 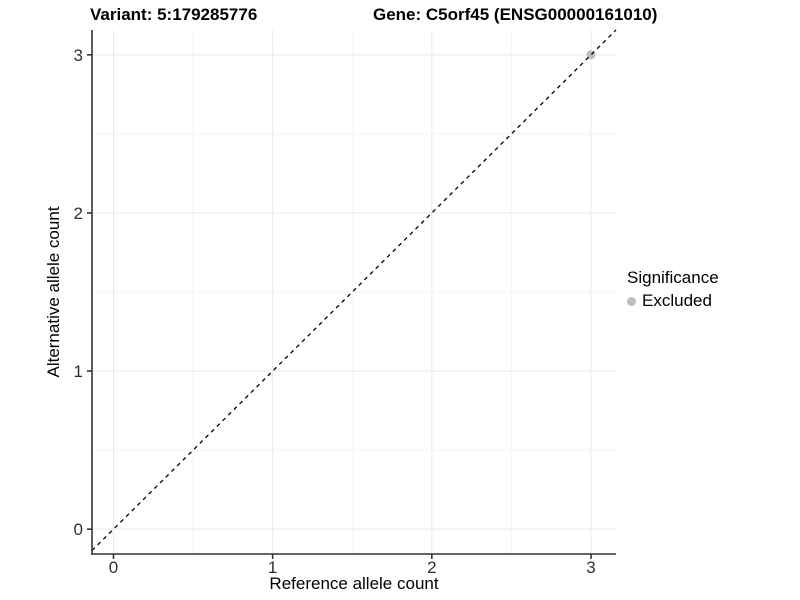 I want to click on x-tick-label: 1, so click(x=272, y=567).